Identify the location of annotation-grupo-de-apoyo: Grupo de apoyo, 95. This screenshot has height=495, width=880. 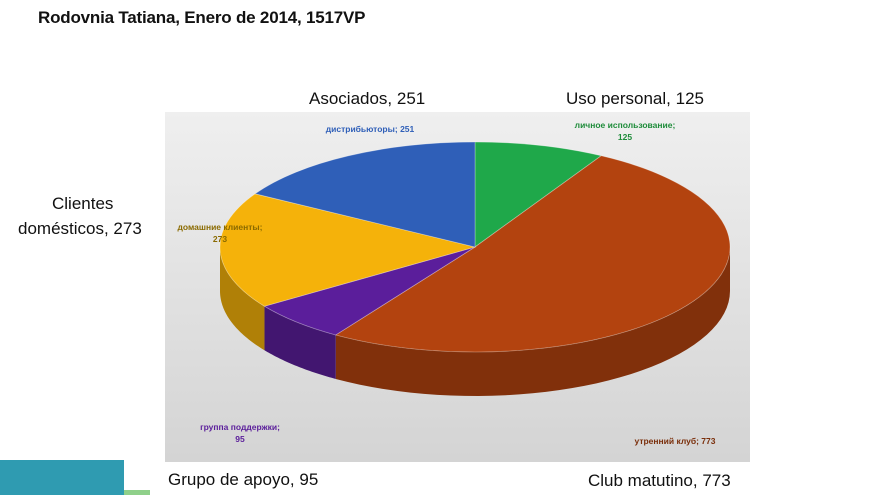
(243, 479).